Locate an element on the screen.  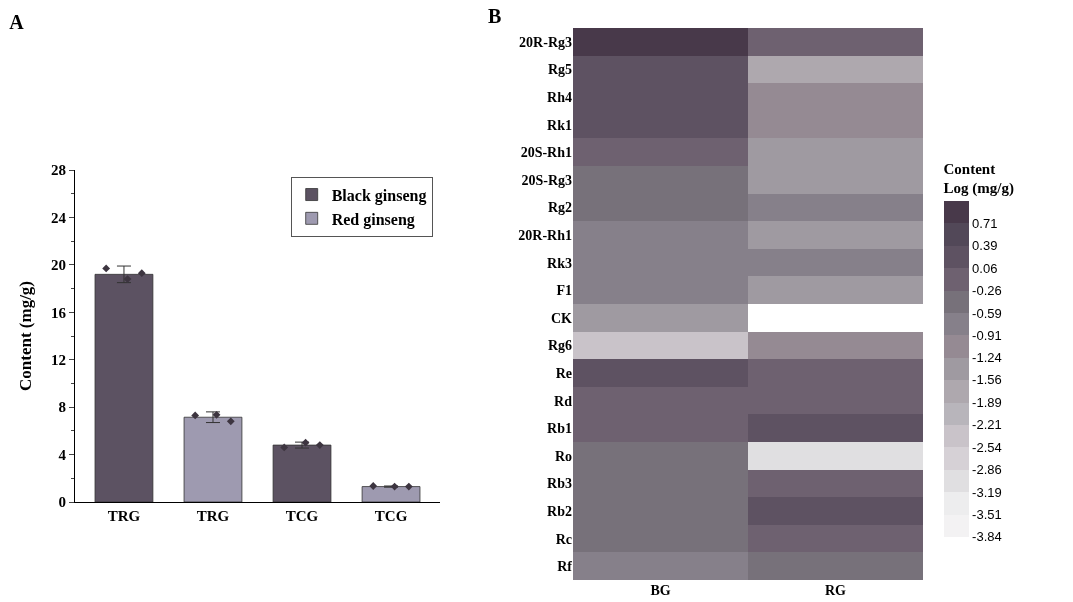
y-tick-label: Rb3 is located at coordinates (559, 484).